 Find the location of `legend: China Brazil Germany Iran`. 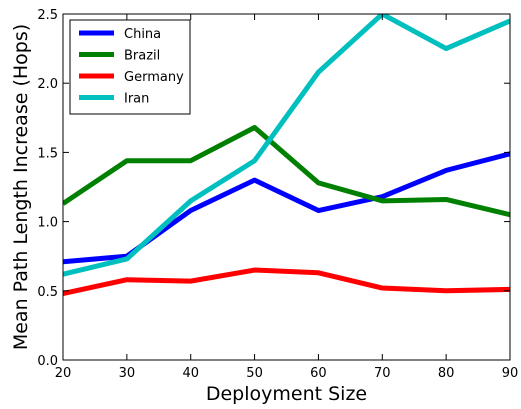

legend: China Brazil Germany Iran is located at coordinates (130, 67).